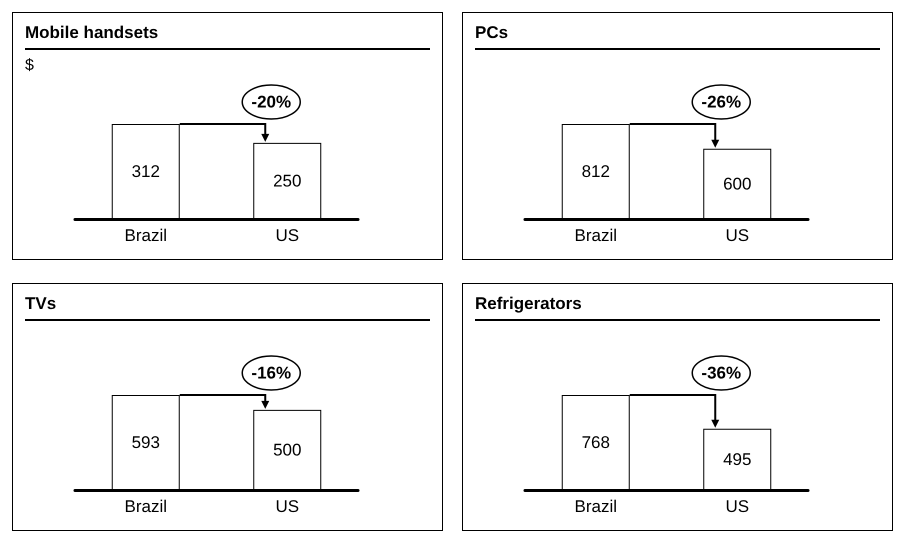 The image size is (903, 533). What do you see at coordinates (287, 450) in the screenshot?
I see `data-label: 500` at bounding box center [287, 450].